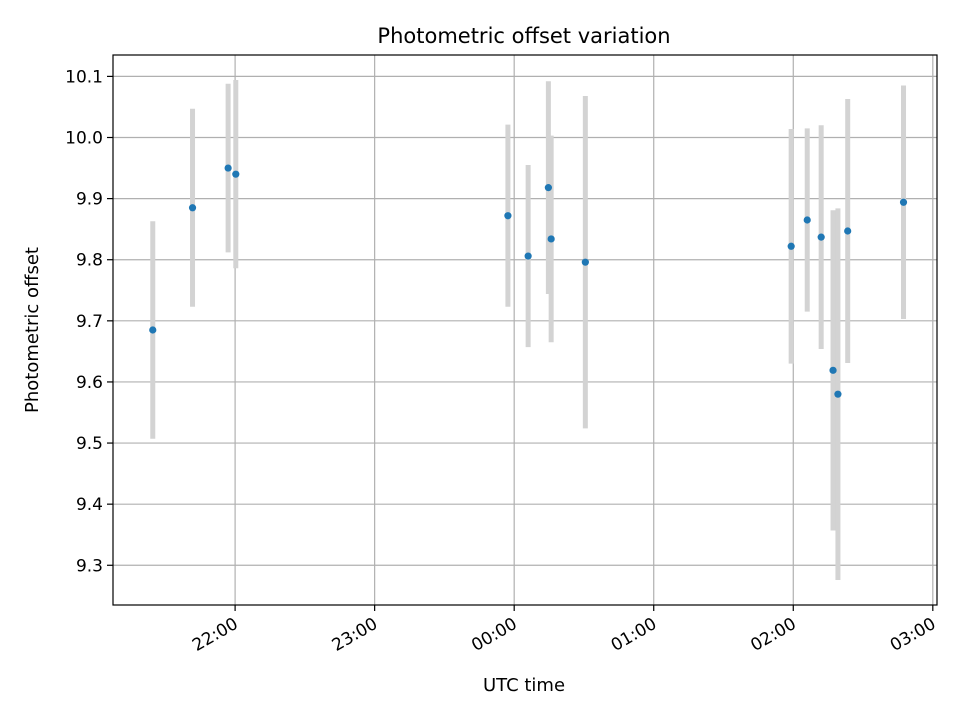 This screenshot has height=720, width=960. I want to click on y-axis-ticks: 9.3 9.4 9.5 9.6 9.7 9.8 9.9 10.0 10.1, so click(89, 321).